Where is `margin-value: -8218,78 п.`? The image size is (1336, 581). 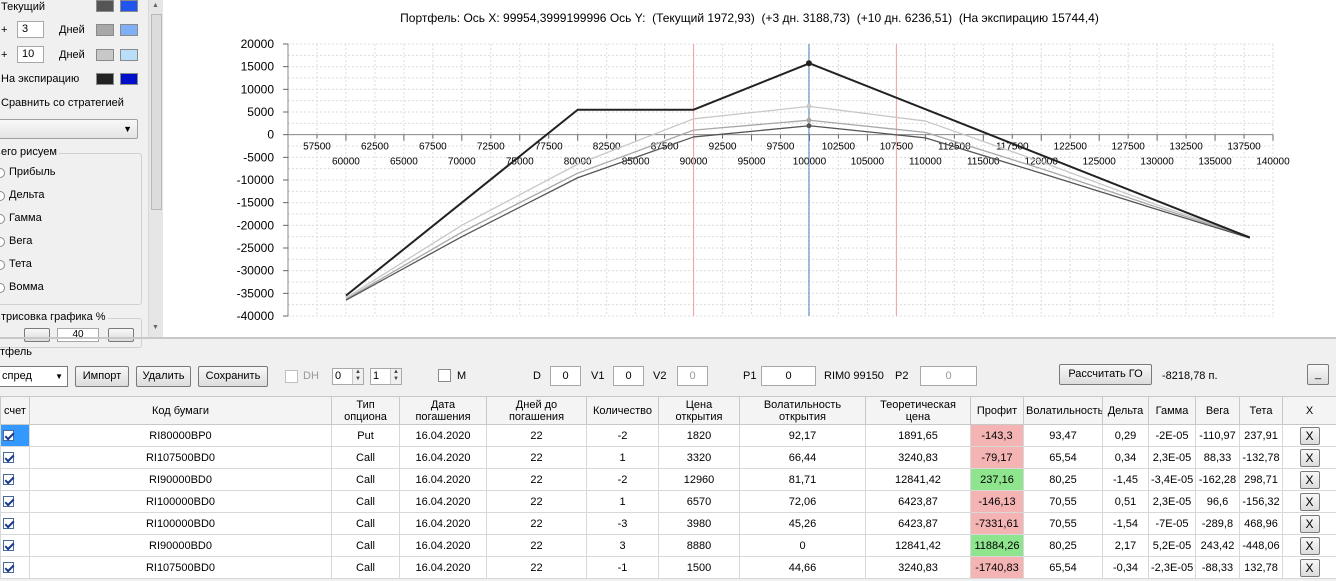
margin-value: -8218,78 п. is located at coordinates (1190, 376).